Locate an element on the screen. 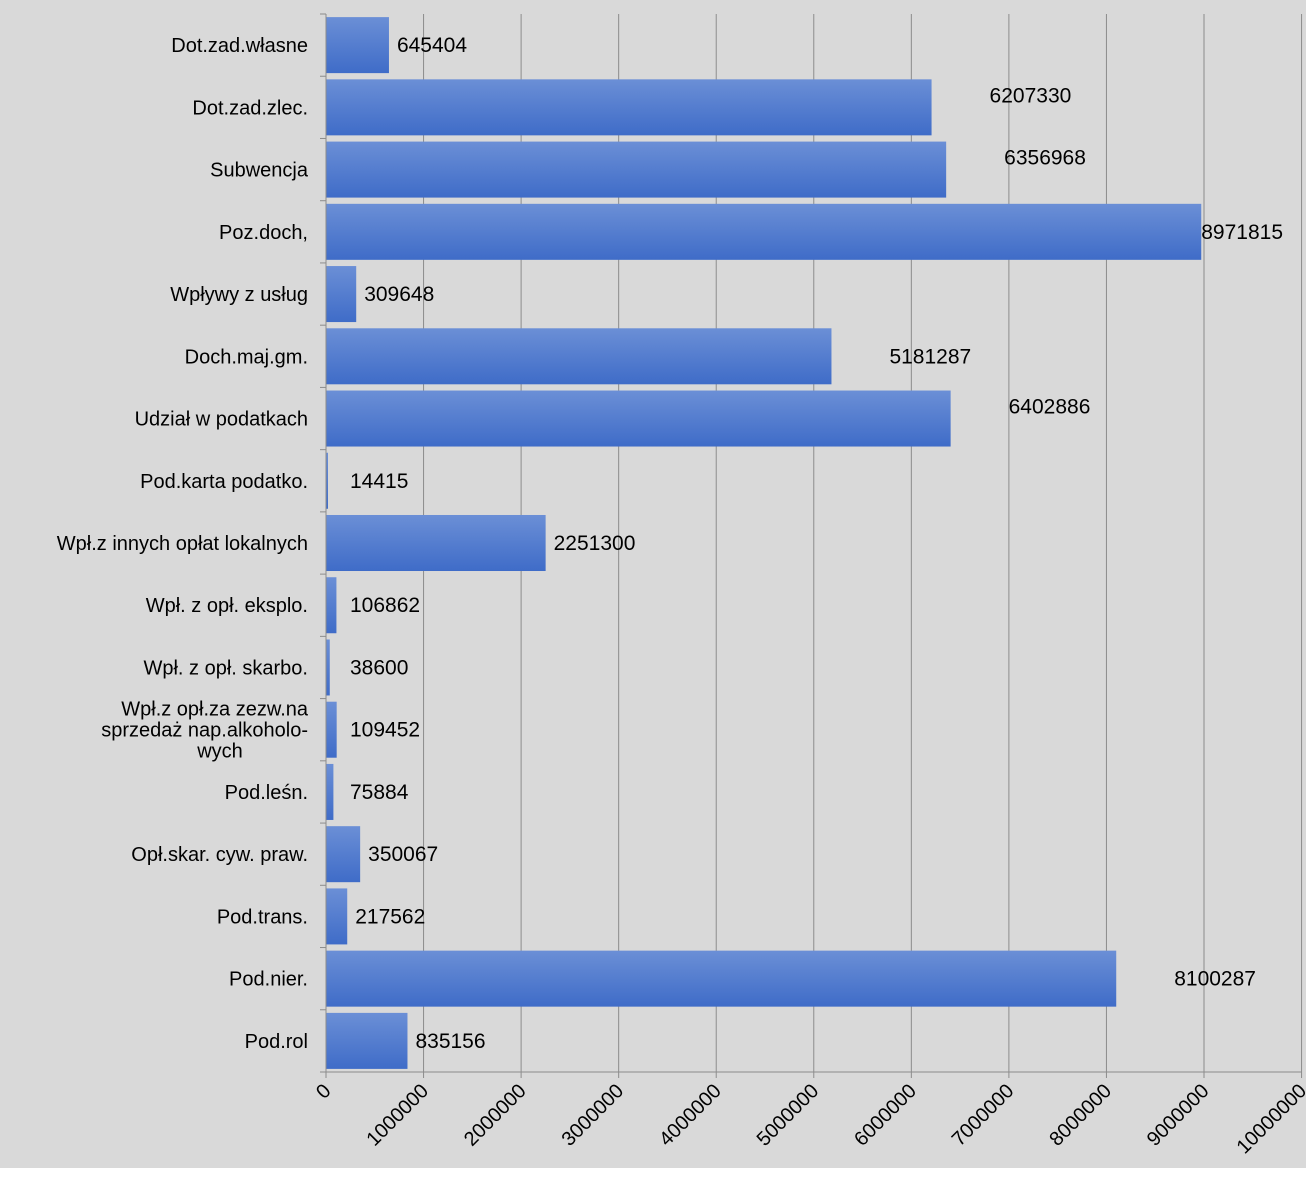  category-label: Pod.rol is located at coordinates (276, 1042).